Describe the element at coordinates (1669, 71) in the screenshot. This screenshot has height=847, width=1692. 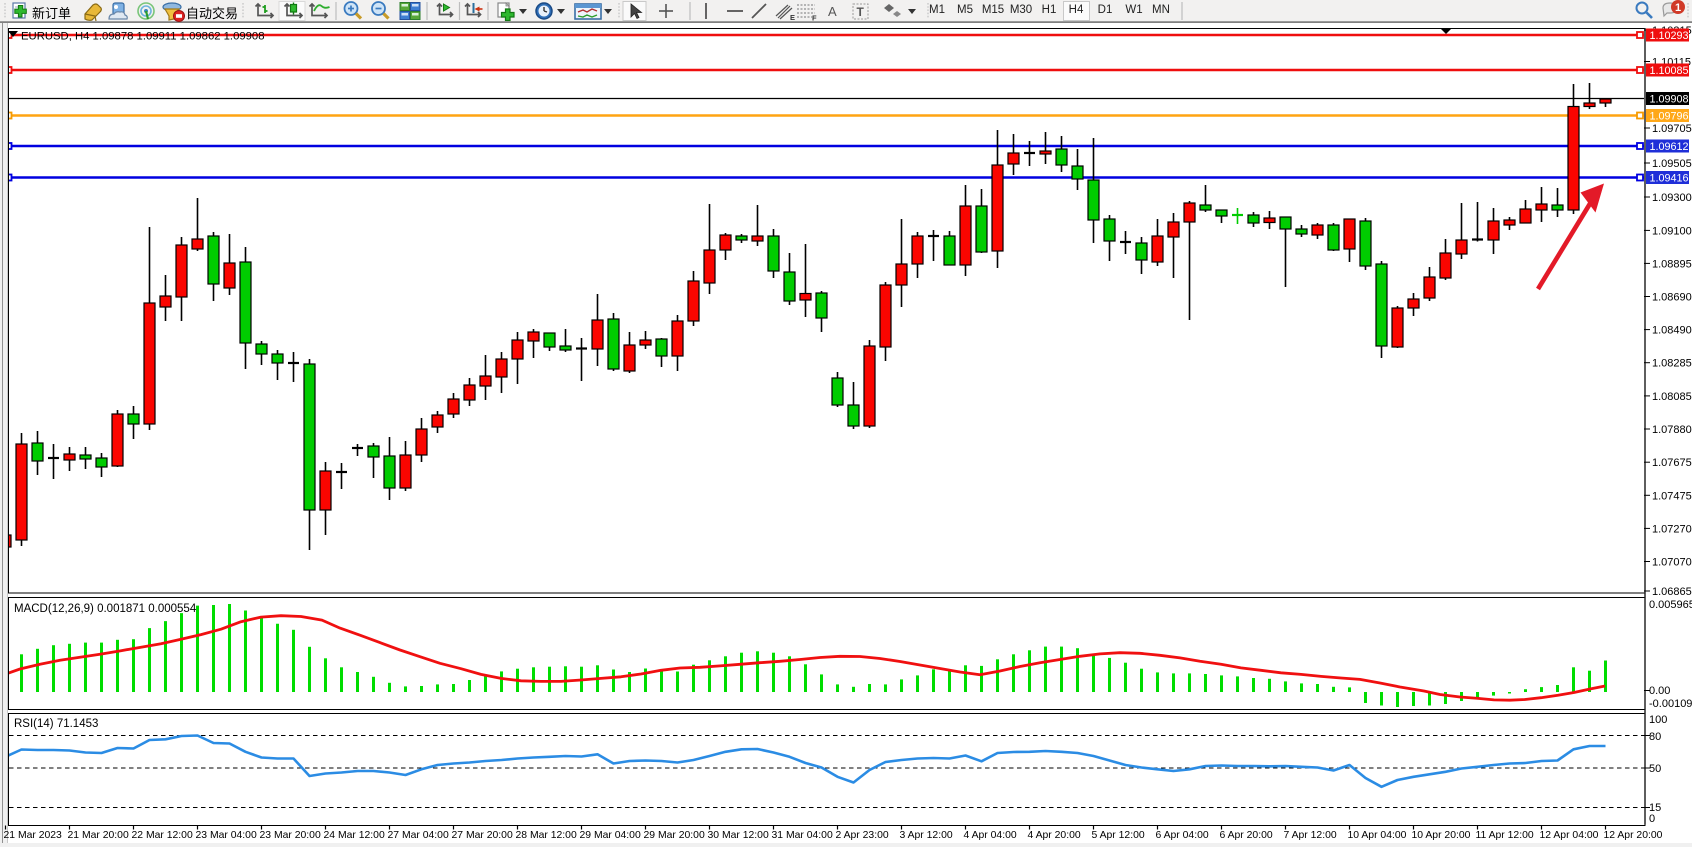
I see `svg-text: 1.10085` at that location.